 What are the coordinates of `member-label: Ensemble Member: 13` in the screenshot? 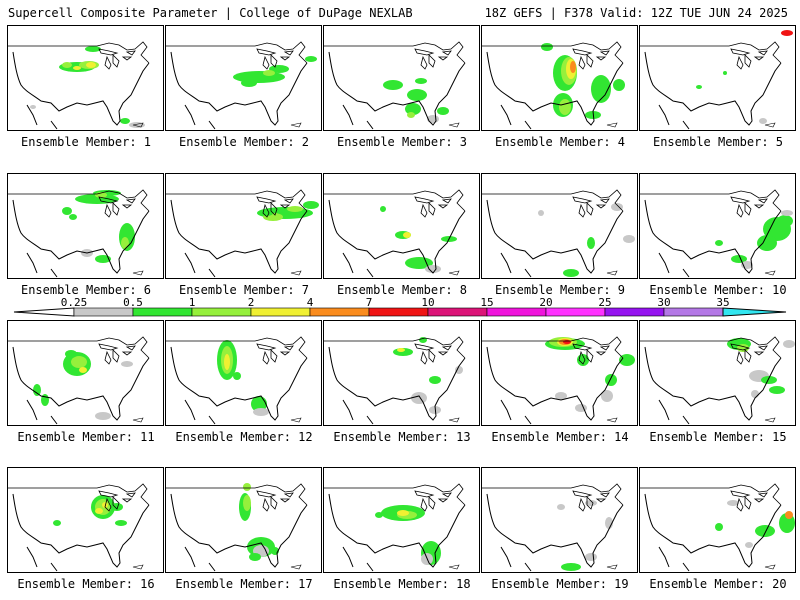 It's located at (402, 437).